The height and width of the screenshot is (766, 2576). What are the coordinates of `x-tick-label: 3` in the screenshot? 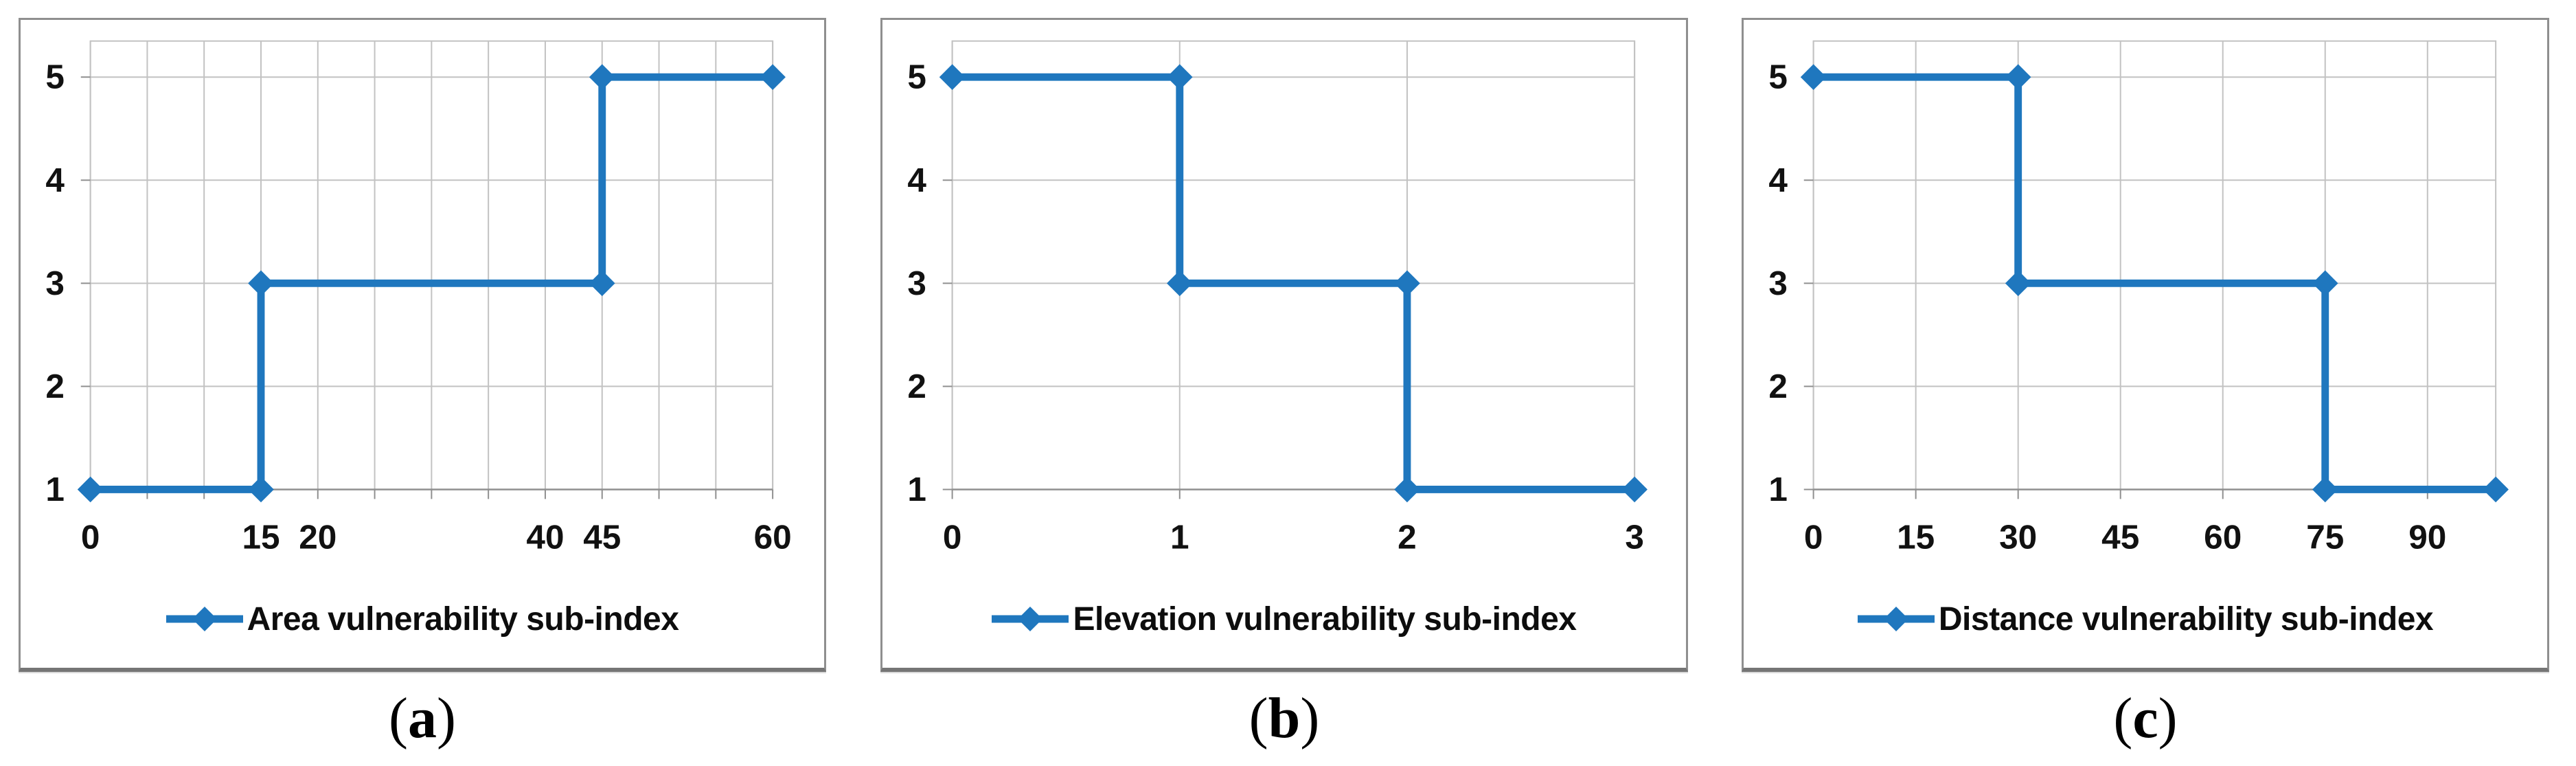 It's located at (1634, 537).